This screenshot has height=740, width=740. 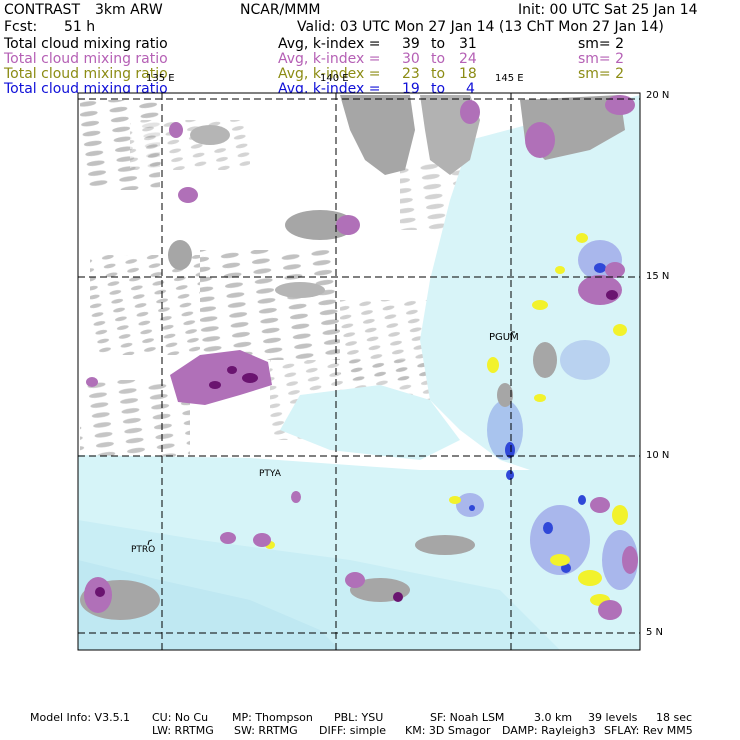 I want to click on station-label-pgum: PGUM, so click(x=504, y=337).